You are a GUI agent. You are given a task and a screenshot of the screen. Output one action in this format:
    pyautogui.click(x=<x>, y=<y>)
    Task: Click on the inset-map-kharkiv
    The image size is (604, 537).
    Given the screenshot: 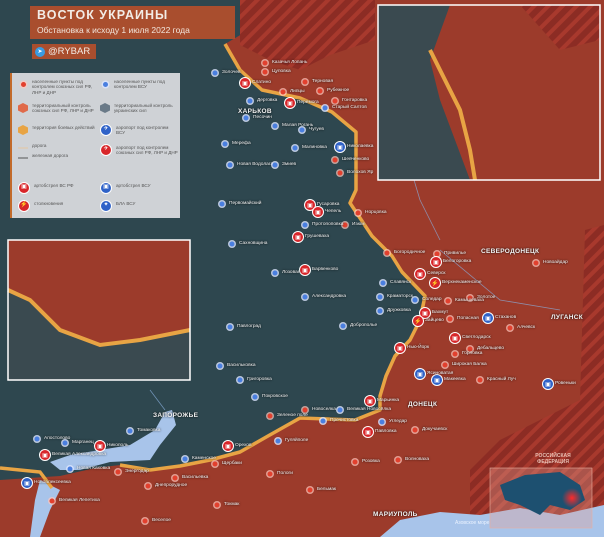 What is the action you would take?
    pyautogui.click(x=489, y=92)
    